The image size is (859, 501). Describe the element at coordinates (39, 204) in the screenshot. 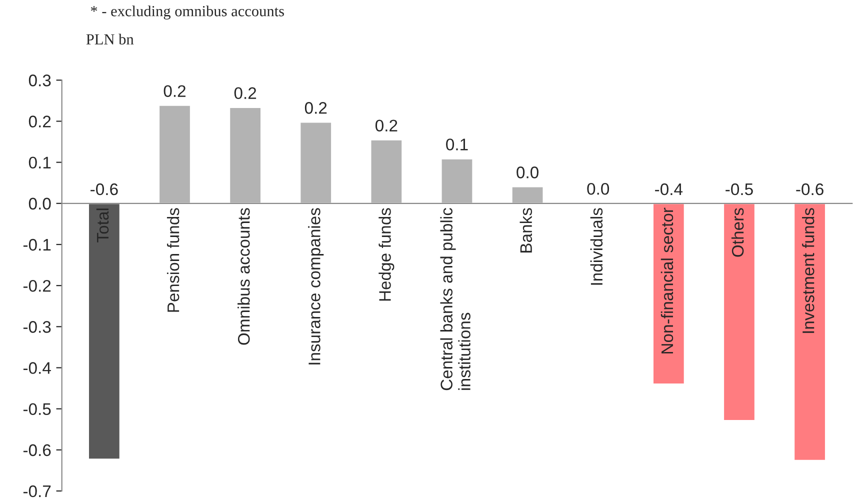

I see `y-tick-label: 0.0` at that location.